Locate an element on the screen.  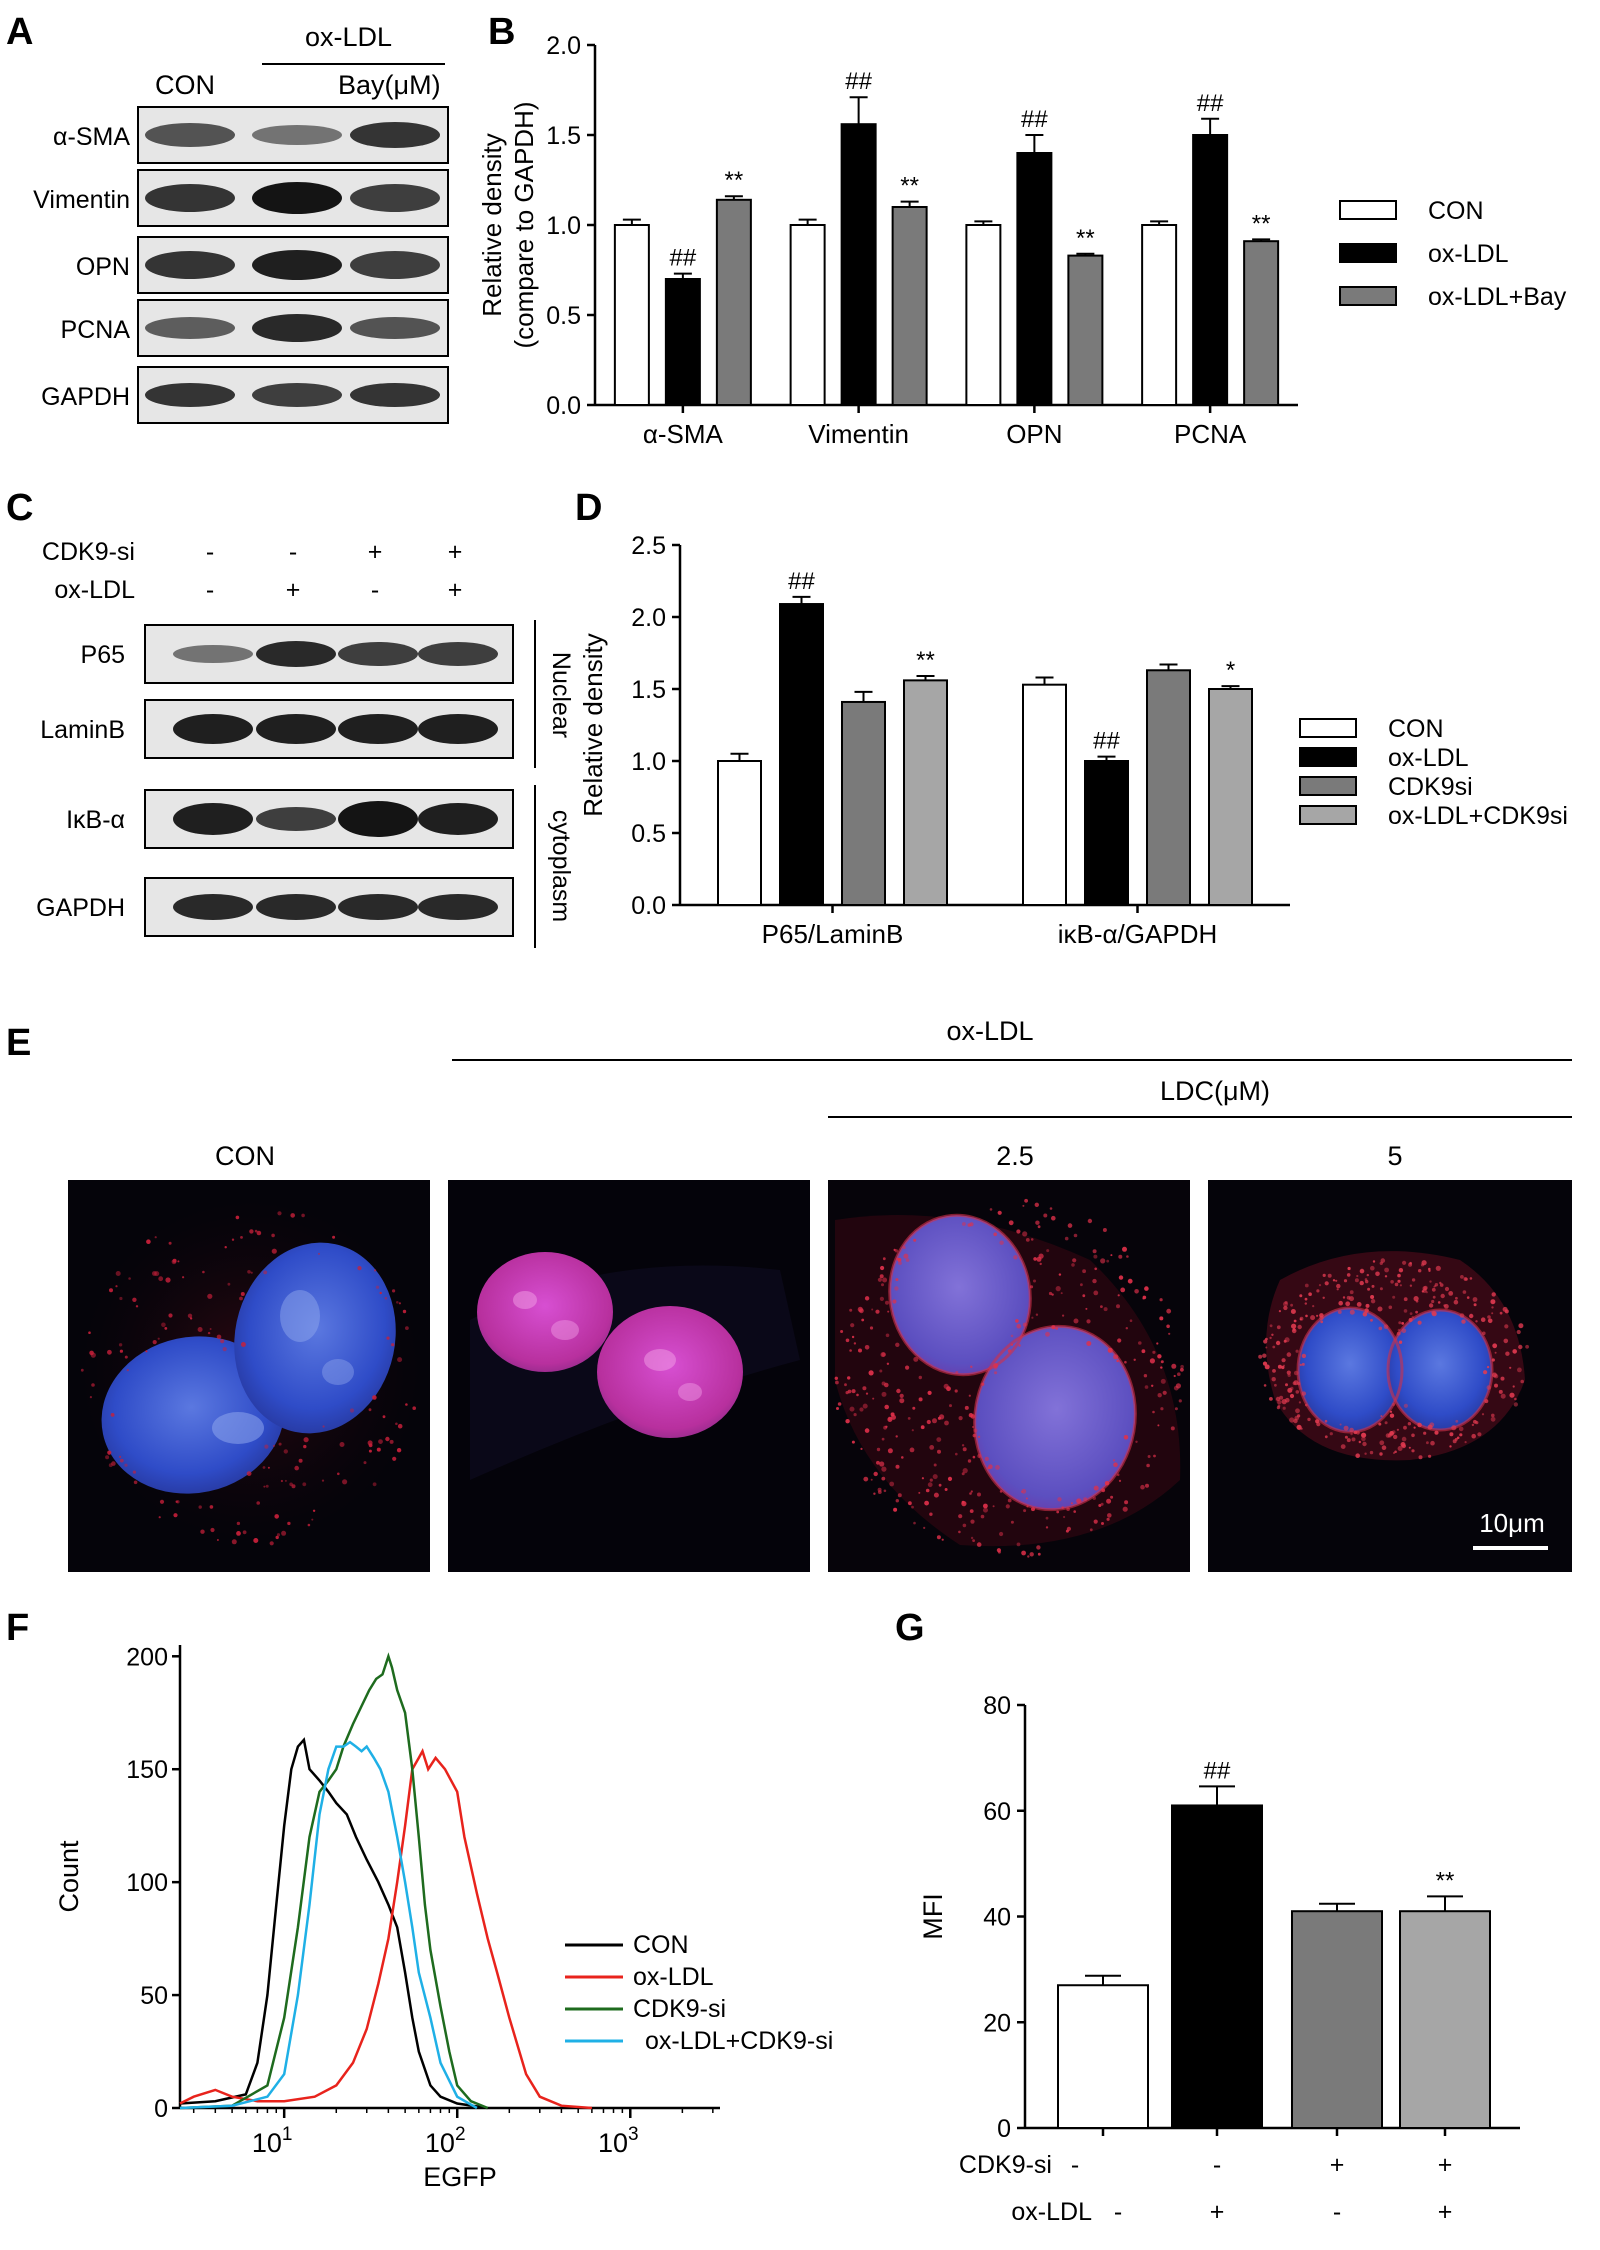
micro-image-ldc-2-5-puncta is located at coordinates (1009, 1378).